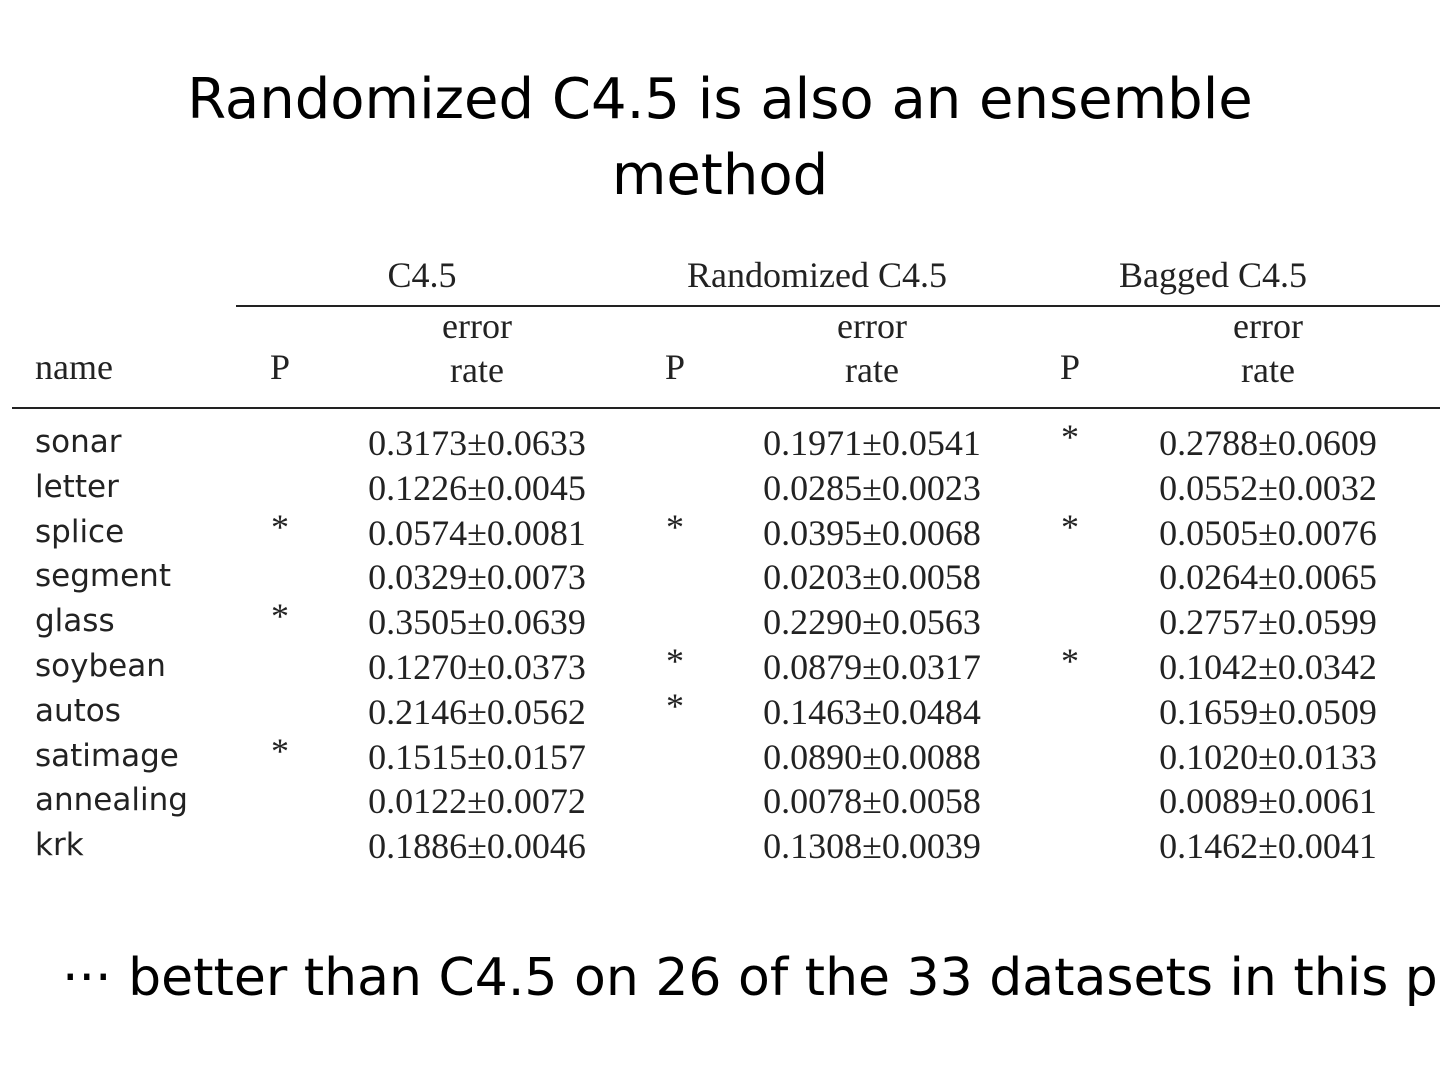 This screenshot has width=1440, height=1080. I want to click on error-rate: 0.2788±0.0609, so click(1268, 443).